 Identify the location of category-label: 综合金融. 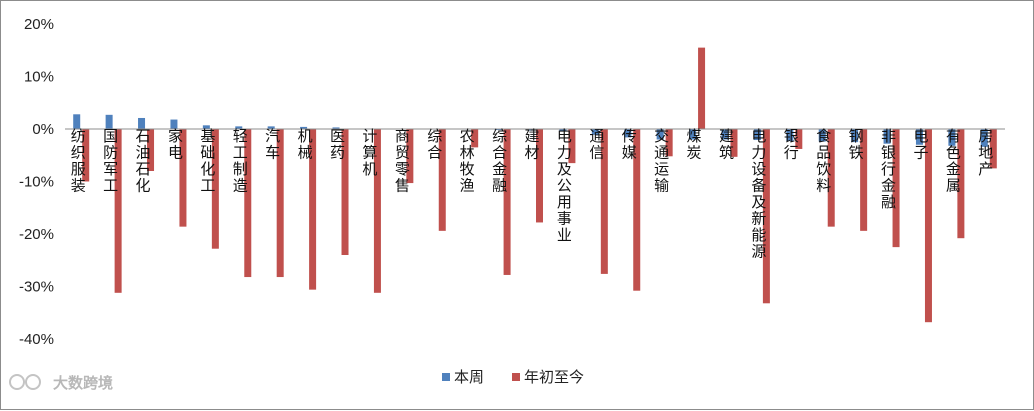
(499, 161).